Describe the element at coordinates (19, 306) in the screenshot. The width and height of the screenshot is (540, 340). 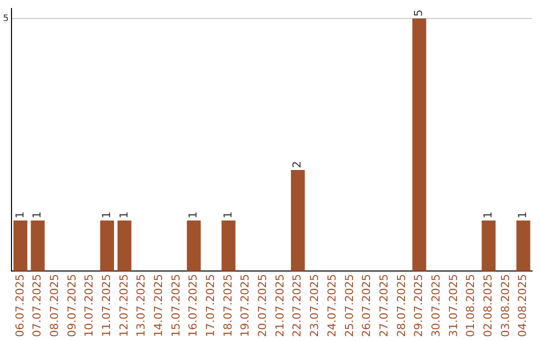
I see `x-tick-label: 06.07.2025` at that location.